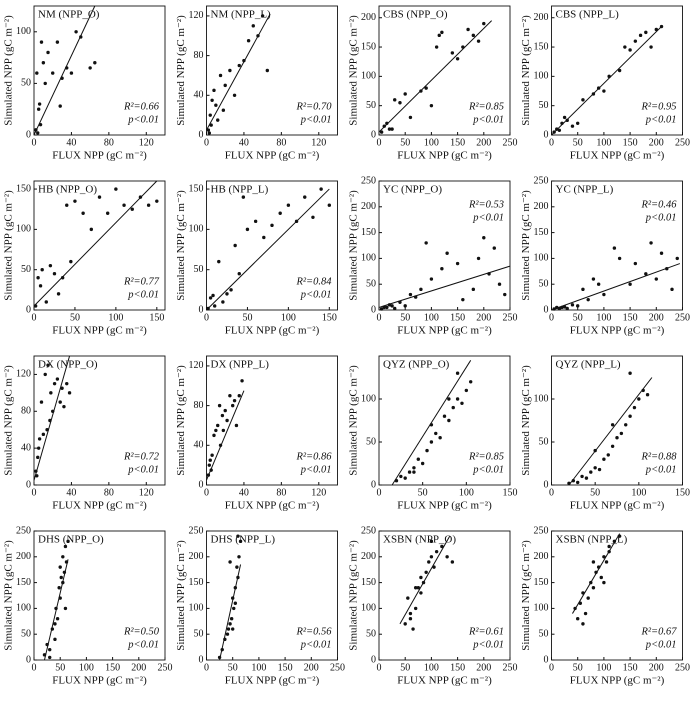  Describe the element at coordinates (71, 492) in the screenshot. I see `x-tick-label: 40` at that location.